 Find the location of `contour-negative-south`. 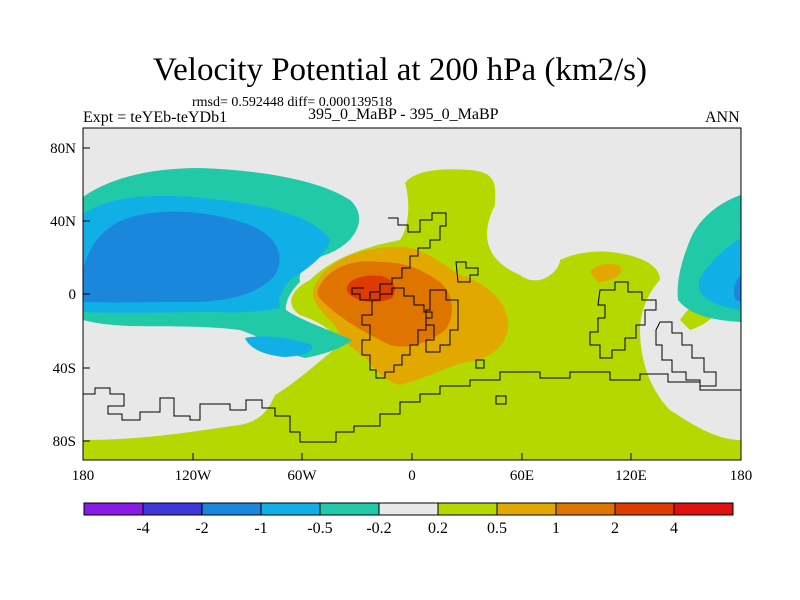

contour-negative-south is located at coordinates (279, 346).